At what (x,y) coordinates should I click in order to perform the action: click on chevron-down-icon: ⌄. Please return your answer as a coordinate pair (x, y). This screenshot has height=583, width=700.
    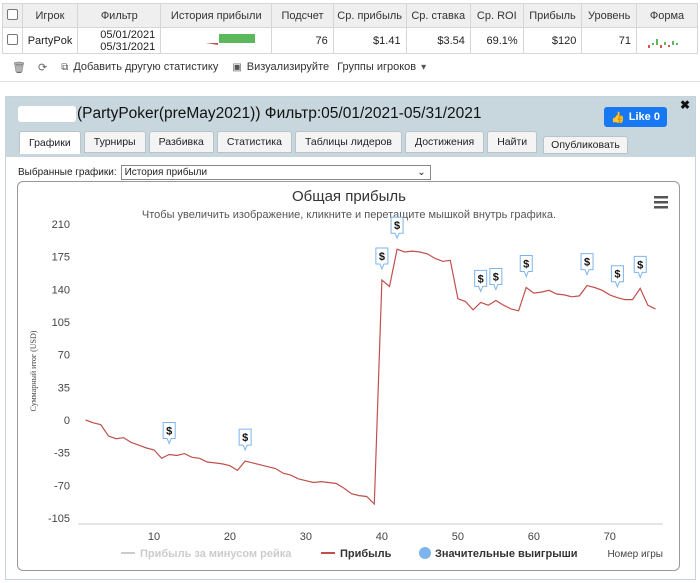
    Looking at the image, I should click on (421, 172).